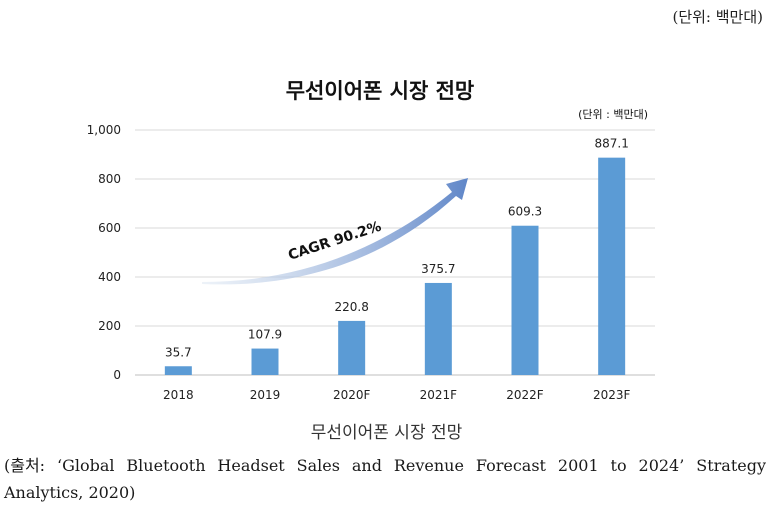 Image resolution: width=773 pixels, height=511 pixels. What do you see at coordinates (611, 144) in the screenshot?
I see `data-label: 887.1` at bounding box center [611, 144].